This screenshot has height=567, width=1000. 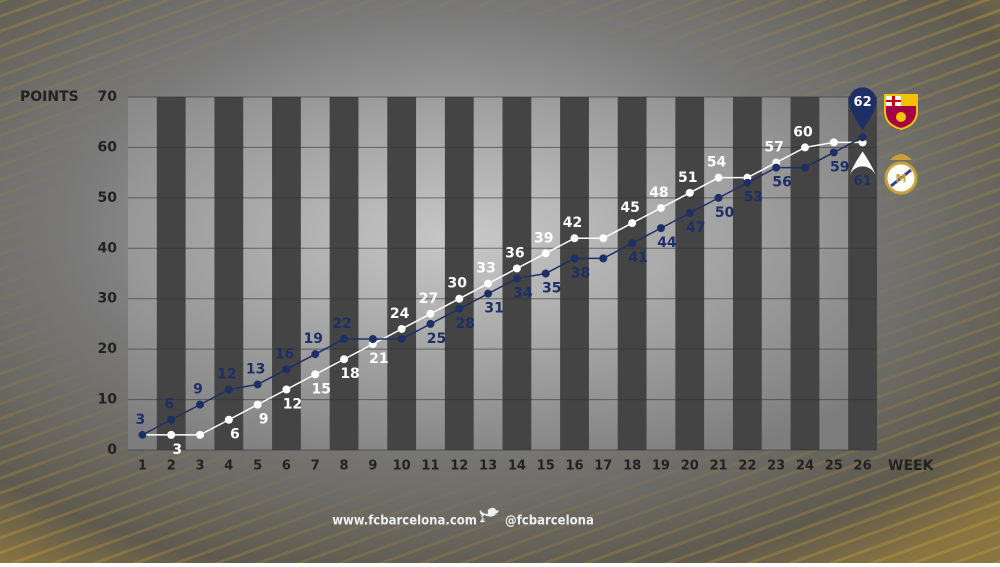 What do you see at coordinates (404, 521) in the screenshot?
I see `footer-site: www.fcbarcelona.com` at bounding box center [404, 521].